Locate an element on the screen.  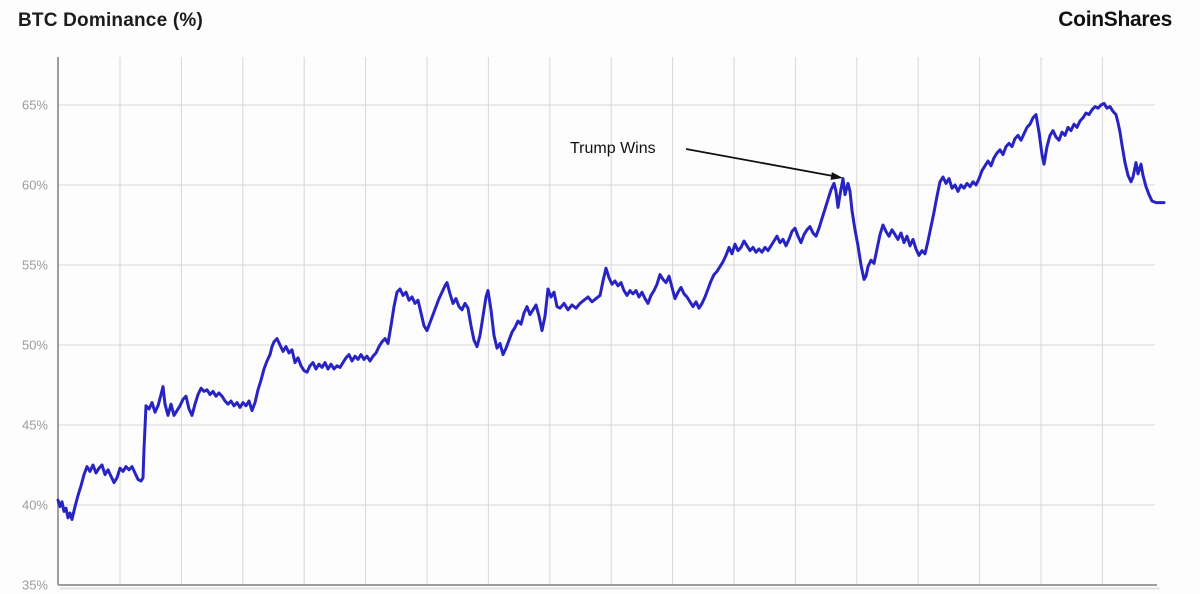
y-axis-tick-label: 50% is located at coordinates (35, 345).